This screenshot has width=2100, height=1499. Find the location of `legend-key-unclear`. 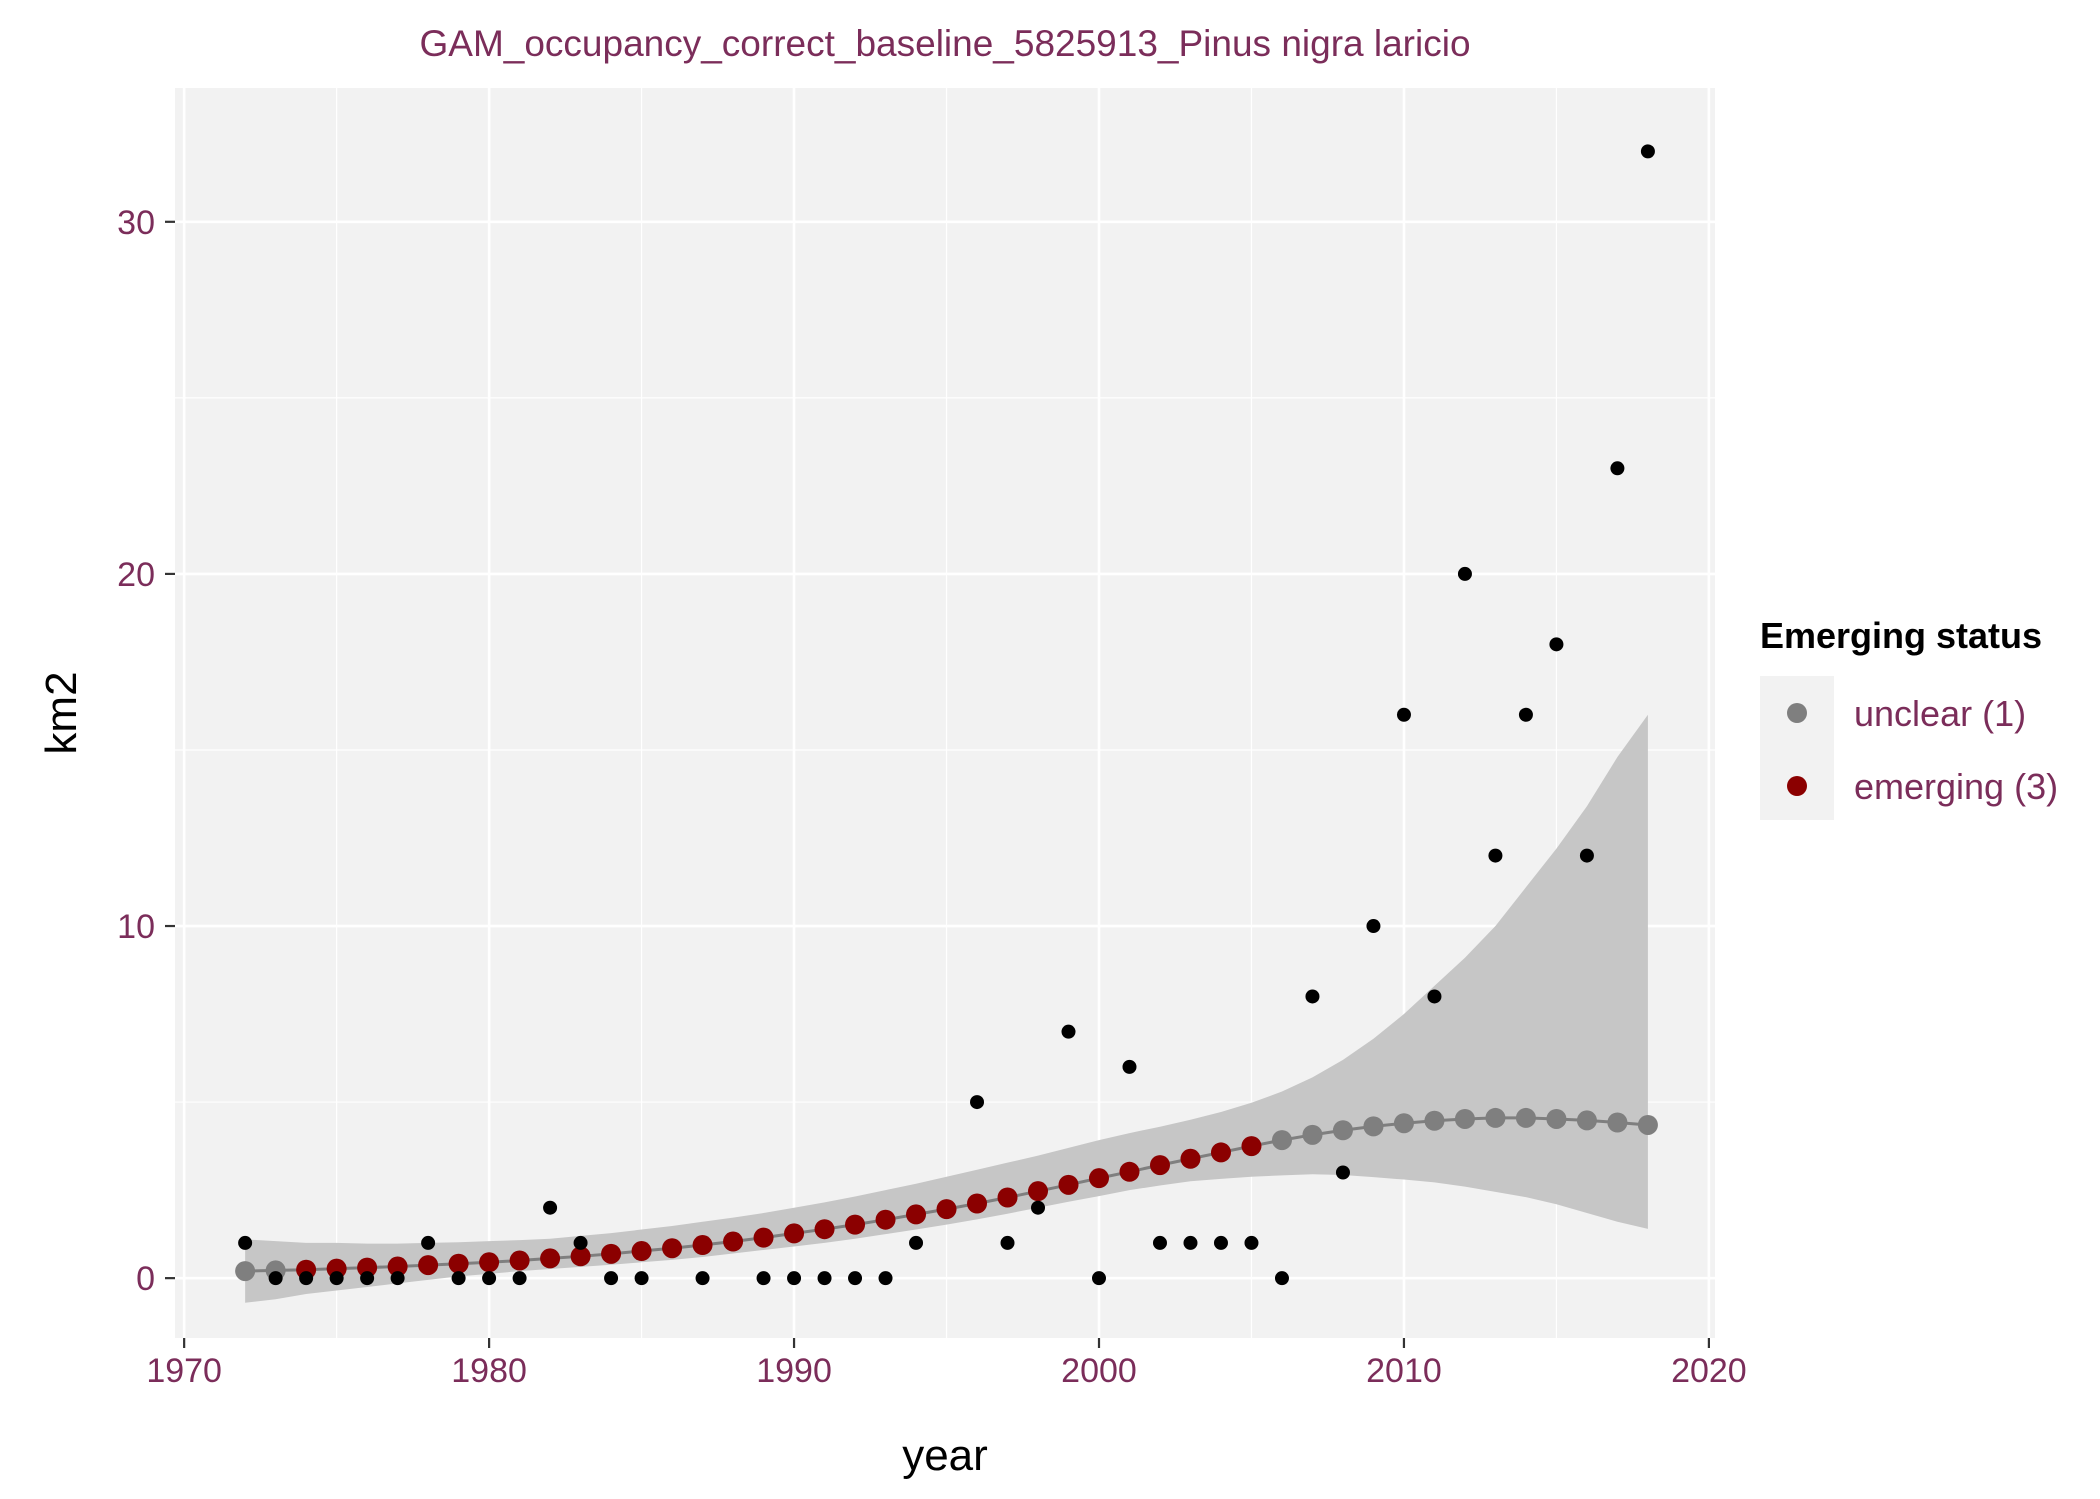

legend-key-unclear is located at coordinates (1797, 713).